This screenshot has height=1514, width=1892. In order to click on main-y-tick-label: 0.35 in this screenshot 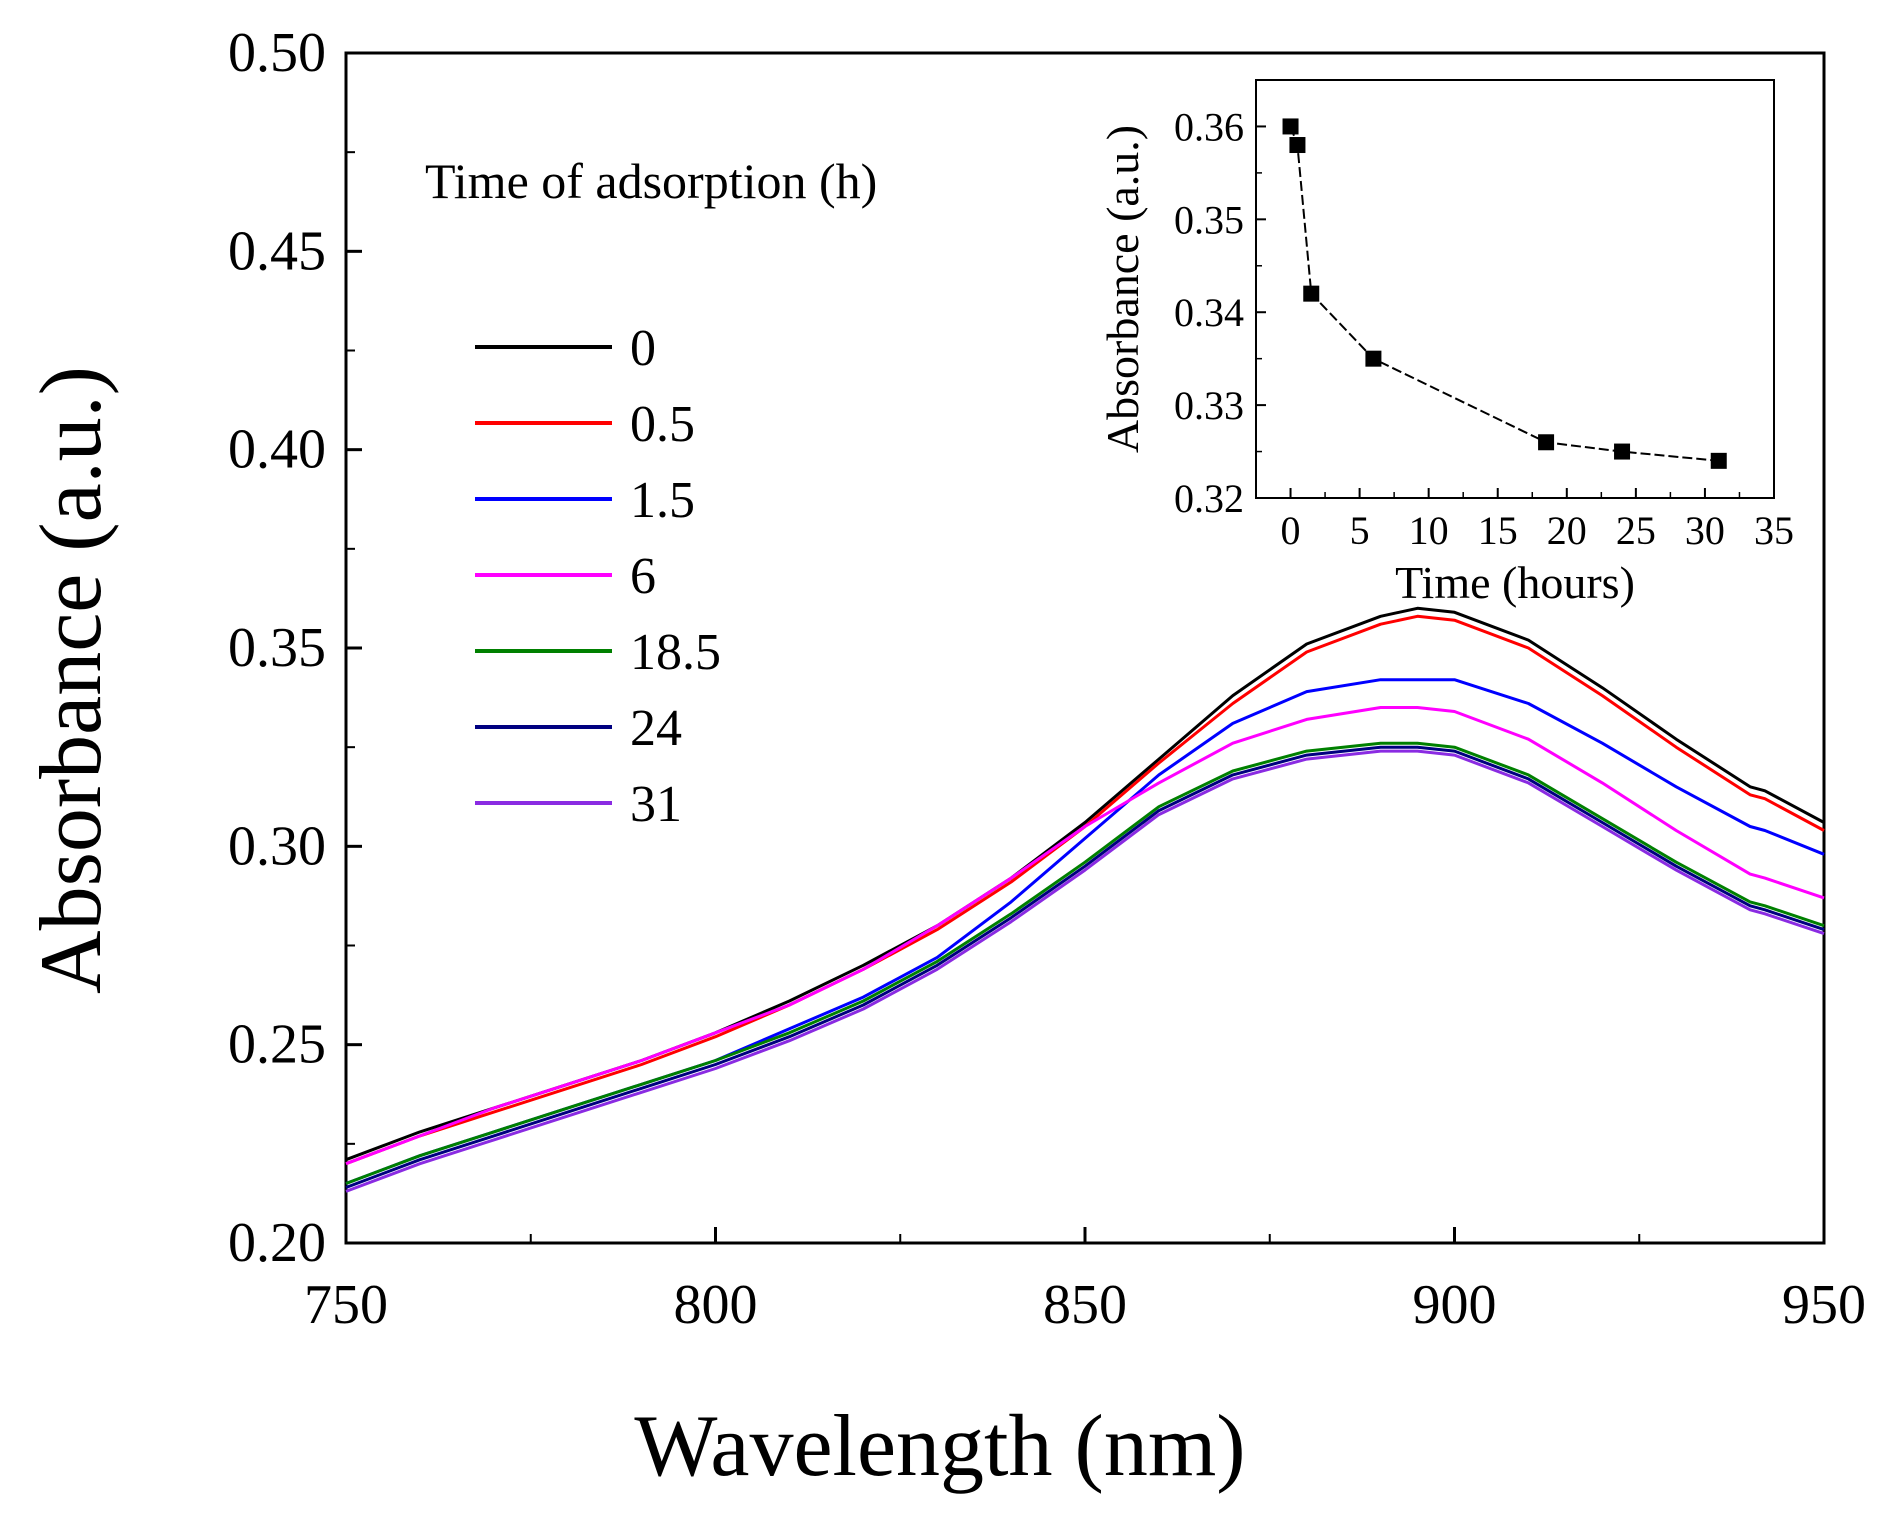, I will do `click(277, 648)`.